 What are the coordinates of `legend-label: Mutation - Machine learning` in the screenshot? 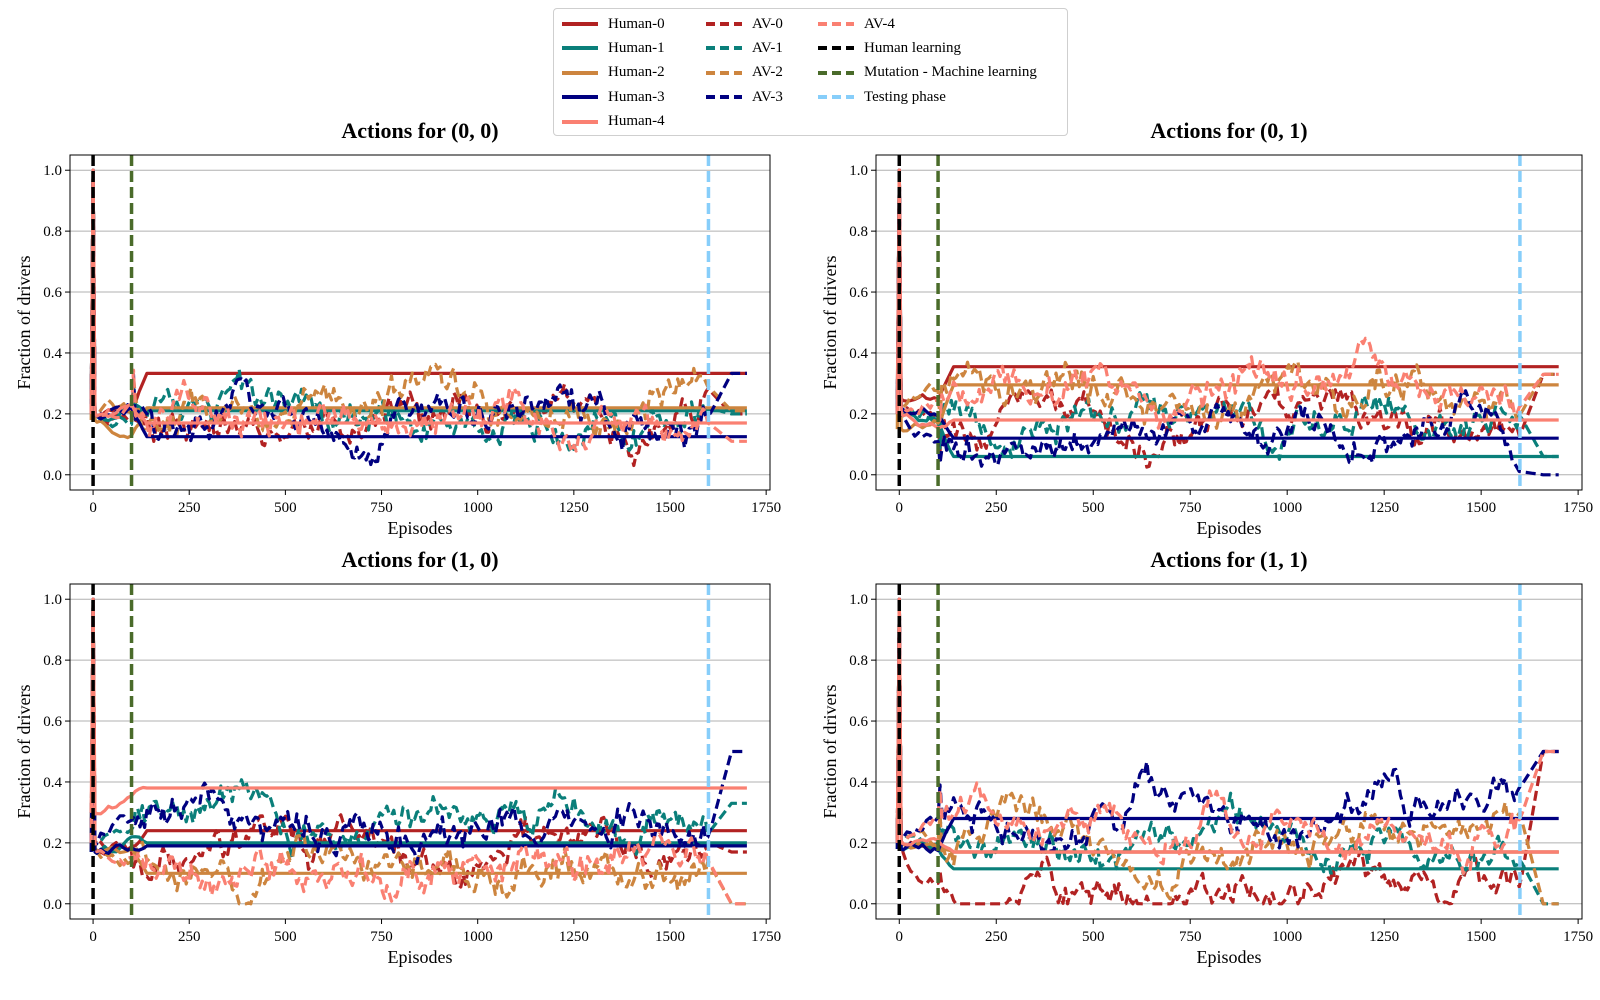 It's located at (950, 72).